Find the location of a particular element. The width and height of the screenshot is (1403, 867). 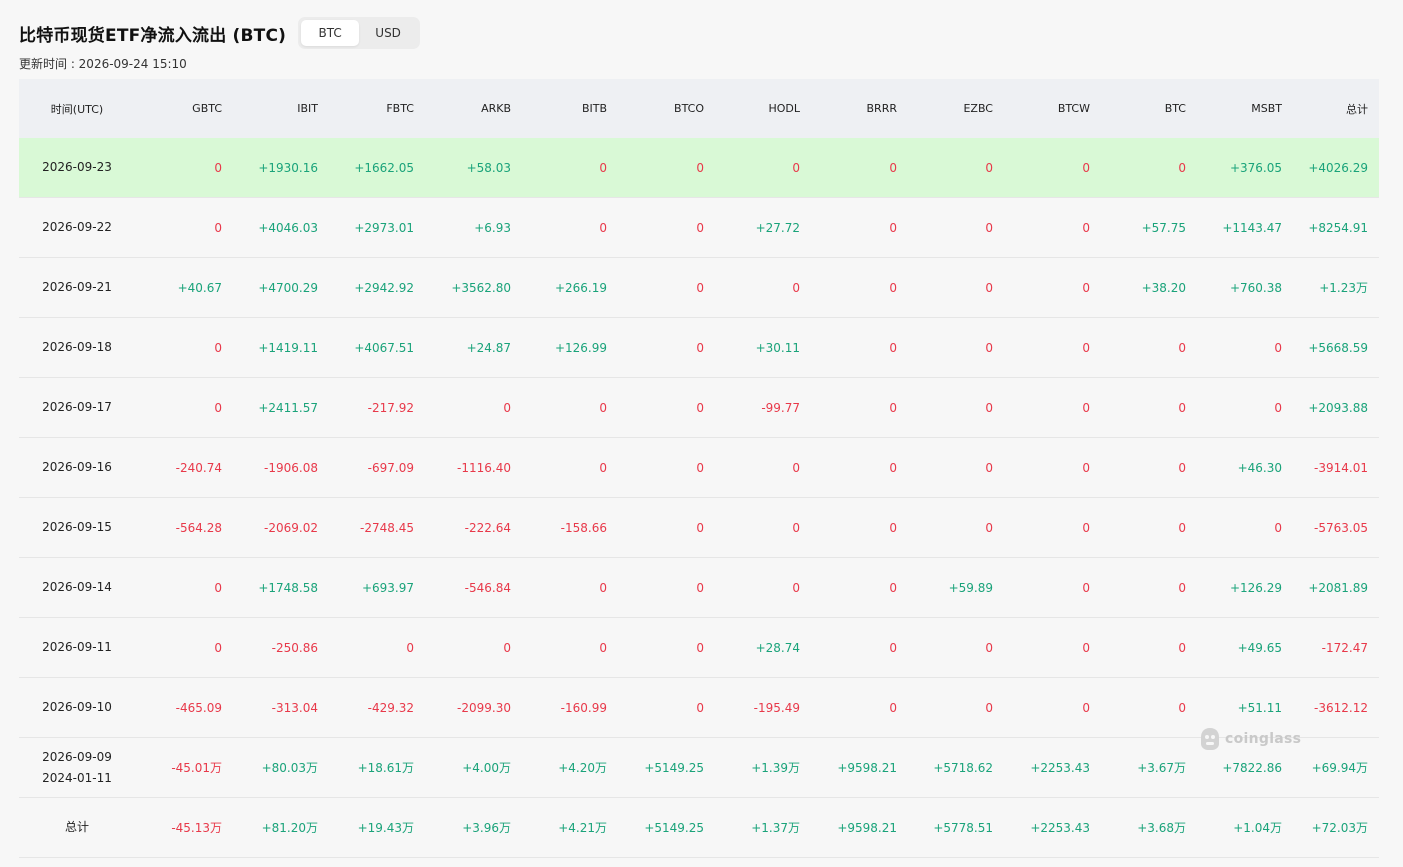

row-date-cell: 2026-09-10 is located at coordinates (77, 707).